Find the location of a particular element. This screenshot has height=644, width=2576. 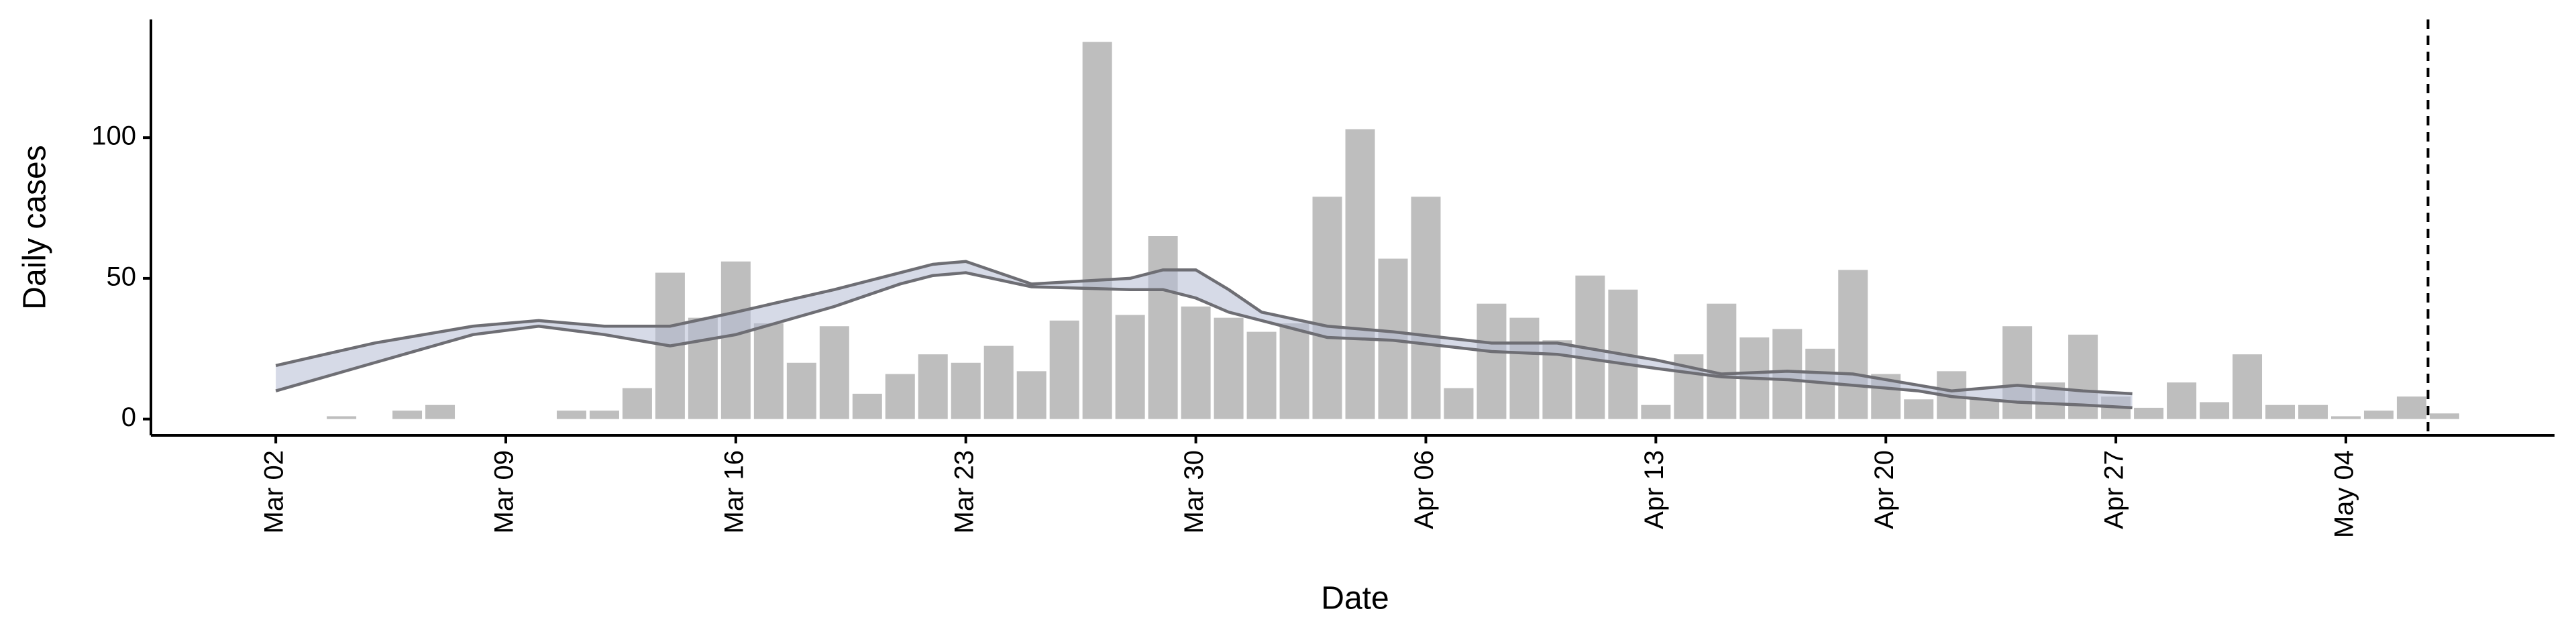

x-tick-label: Mar 30 is located at coordinates (1194, 492).